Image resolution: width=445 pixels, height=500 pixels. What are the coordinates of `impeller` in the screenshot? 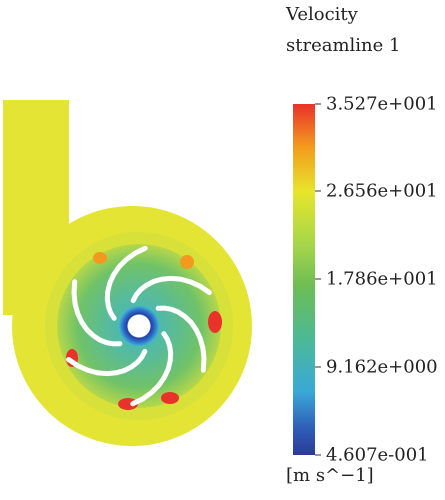 It's located at (139, 327).